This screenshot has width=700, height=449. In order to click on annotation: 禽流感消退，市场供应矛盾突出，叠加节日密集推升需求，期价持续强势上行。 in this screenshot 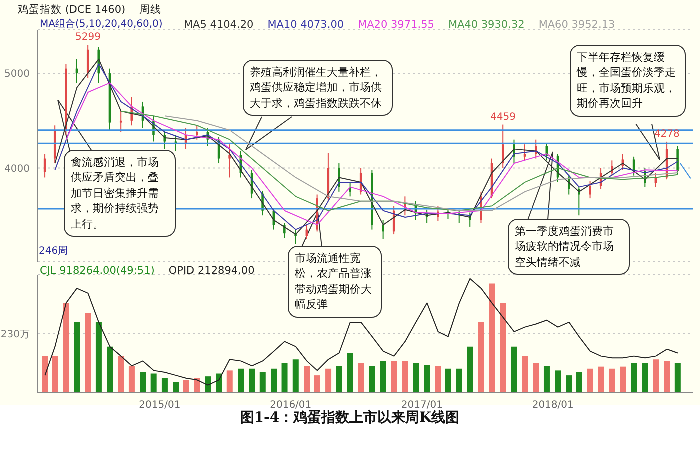, I will do `click(120, 193)`.